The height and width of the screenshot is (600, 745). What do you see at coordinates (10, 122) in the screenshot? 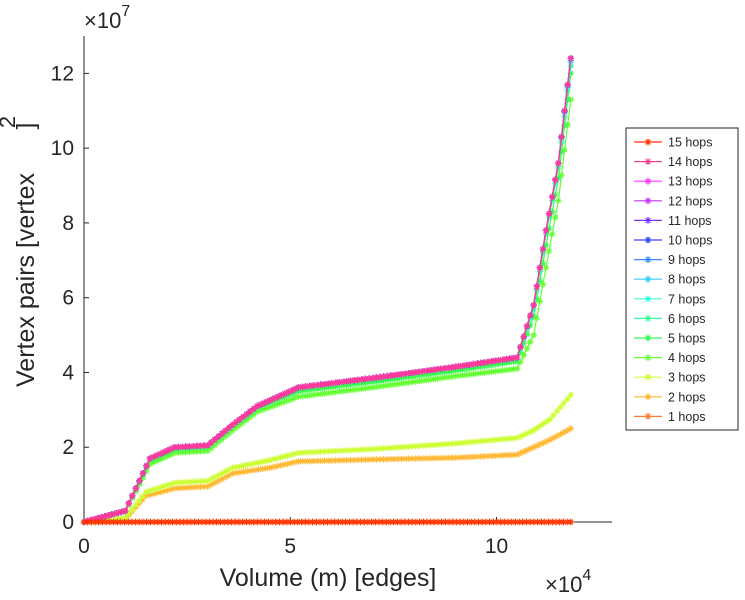
I see `y-axis-label-superscript: 2` at bounding box center [10, 122].